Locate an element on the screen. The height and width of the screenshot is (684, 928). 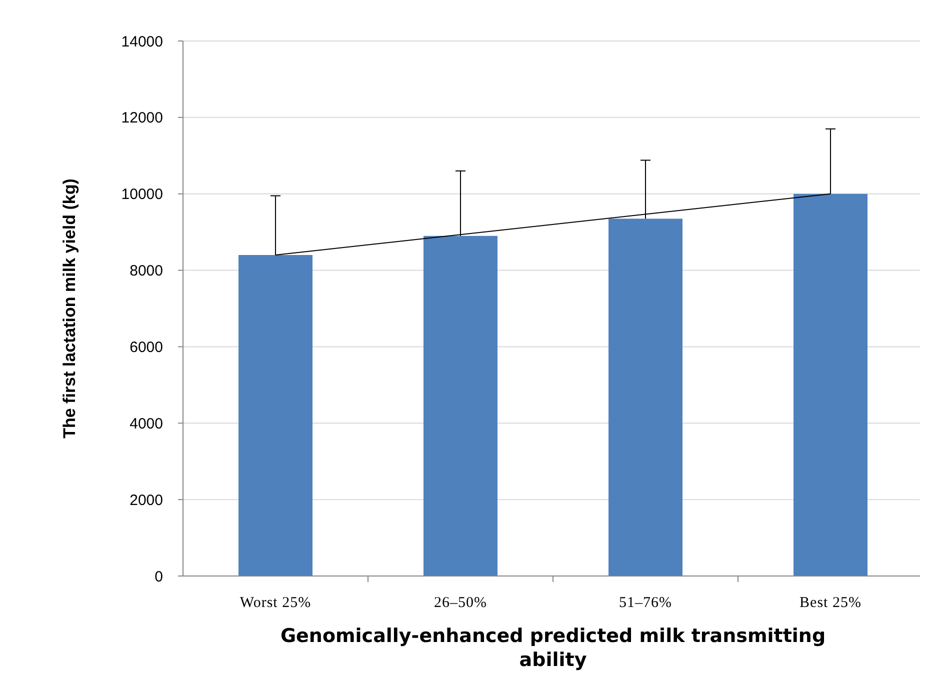
x-tick-label: Best 25% is located at coordinates (831, 603).